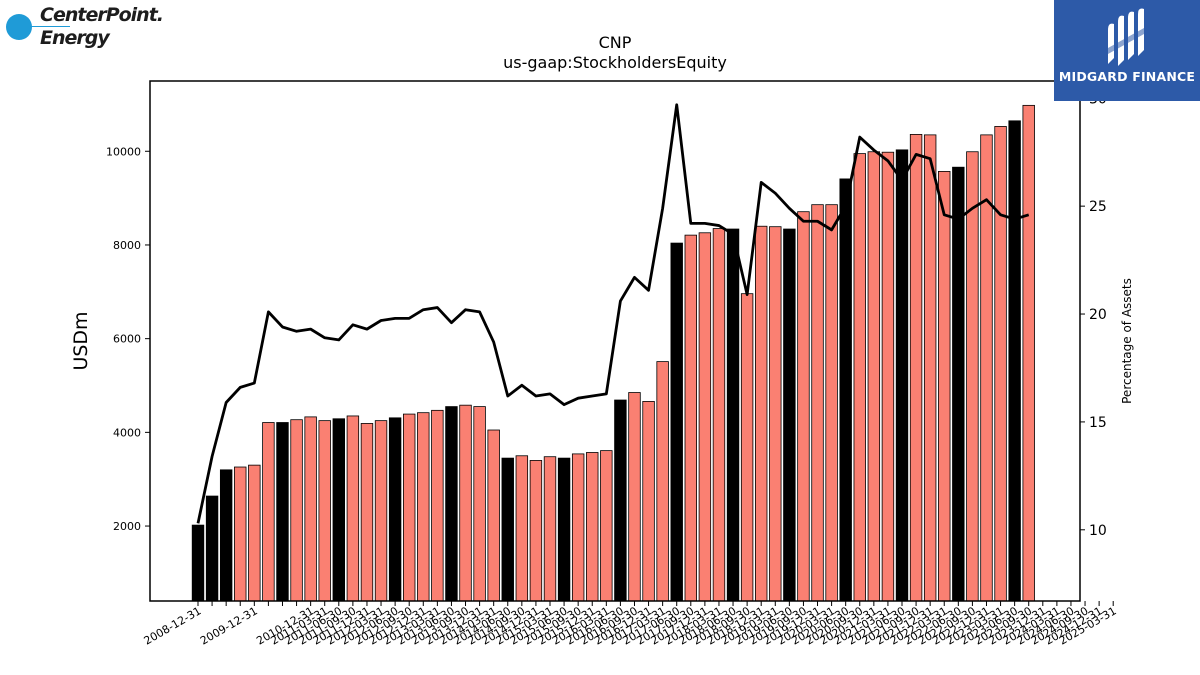 This screenshot has width=1200, height=675. I want to click on centerpoint-logo: CenterPoint. Energy, so click(85, 29).